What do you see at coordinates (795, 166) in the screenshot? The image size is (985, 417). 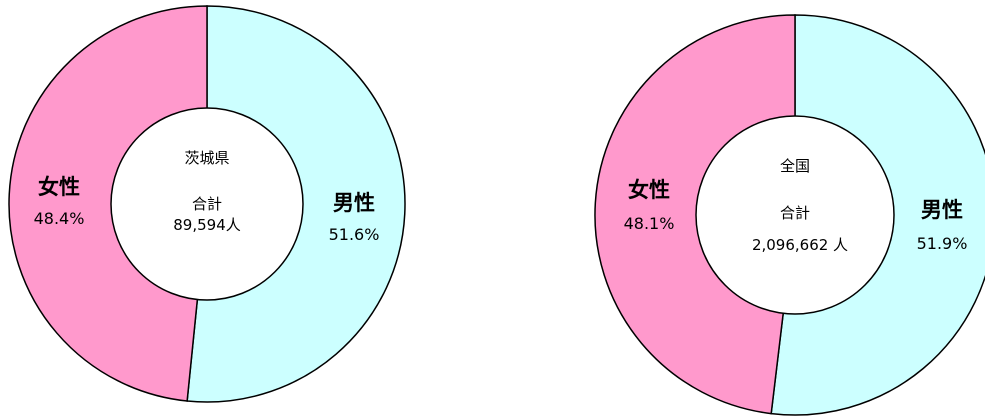 I see `region-label-national: 全国` at bounding box center [795, 166].